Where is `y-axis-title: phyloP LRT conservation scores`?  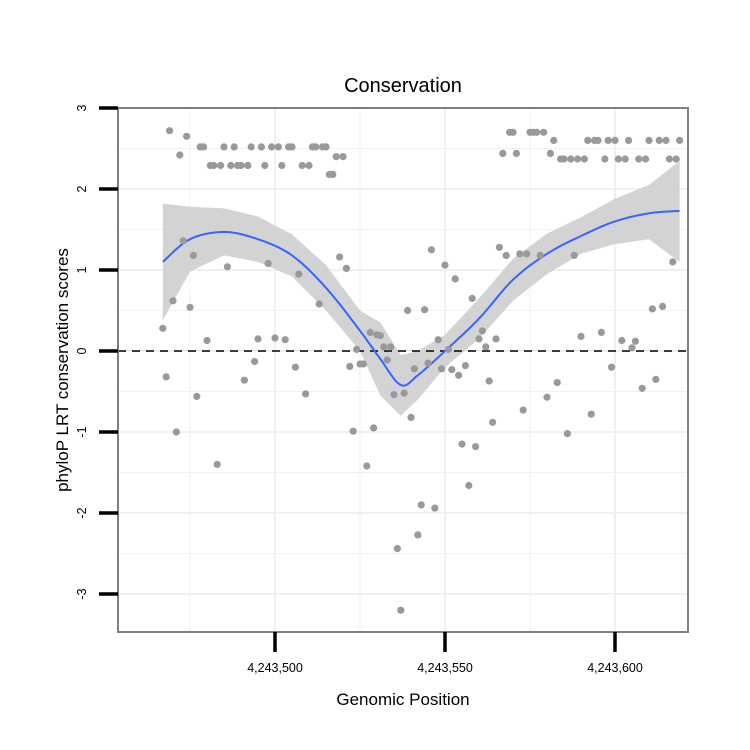
y-axis-title: phyloP LRT conservation scores is located at coordinates (62, 370).